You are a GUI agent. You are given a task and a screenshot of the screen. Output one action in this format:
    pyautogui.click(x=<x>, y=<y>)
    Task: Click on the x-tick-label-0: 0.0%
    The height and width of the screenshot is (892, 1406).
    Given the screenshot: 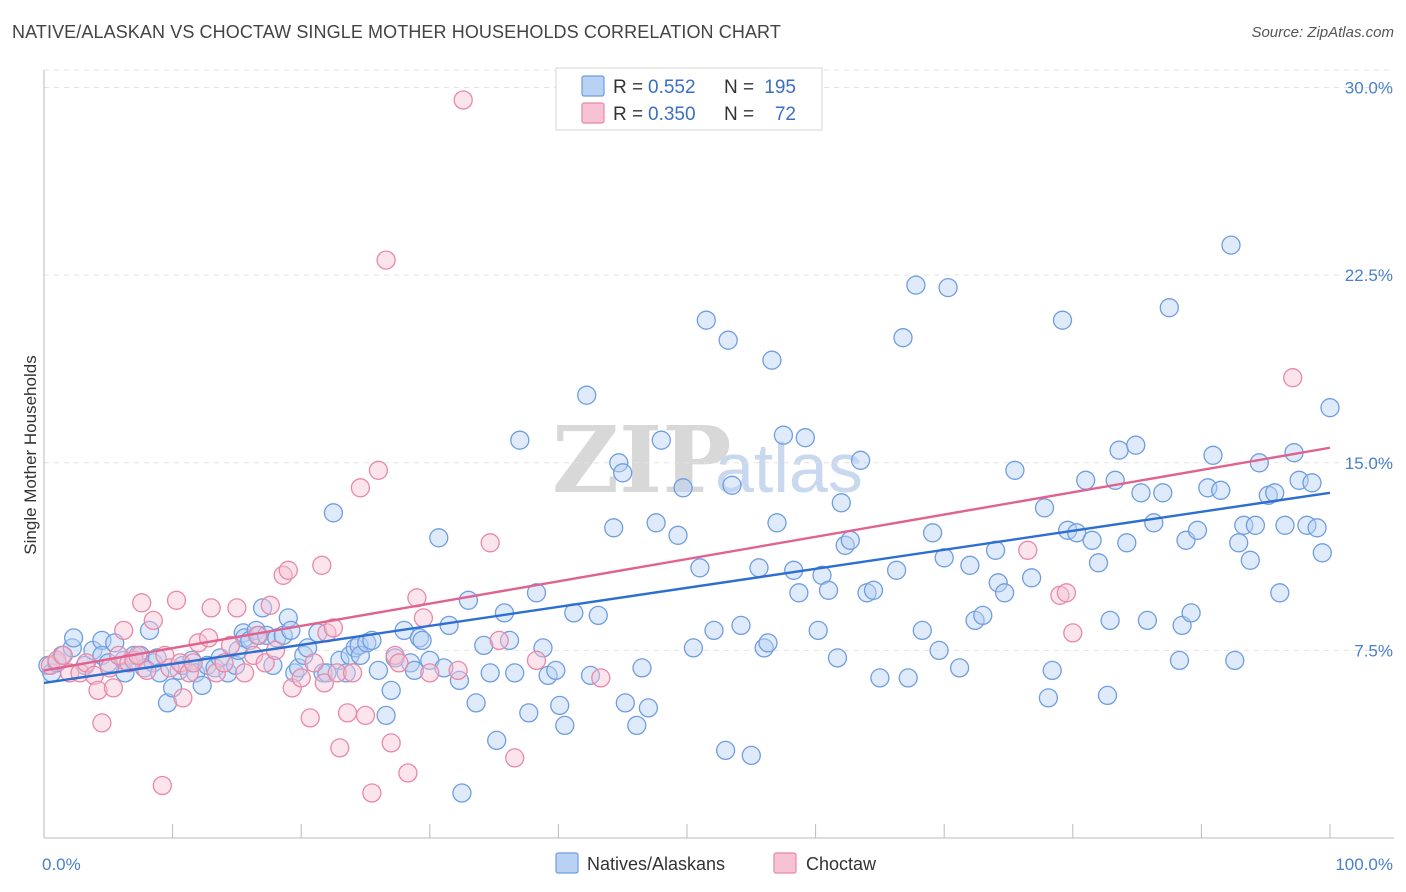 What is the action you would take?
    pyautogui.click(x=61, y=864)
    